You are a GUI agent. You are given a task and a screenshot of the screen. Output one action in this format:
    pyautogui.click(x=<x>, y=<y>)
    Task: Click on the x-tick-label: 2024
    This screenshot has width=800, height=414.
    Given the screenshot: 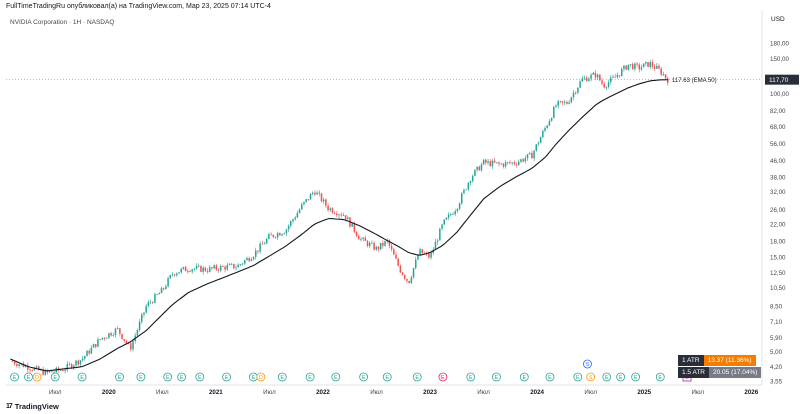 What is the action you would take?
    pyautogui.click(x=537, y=392)
    